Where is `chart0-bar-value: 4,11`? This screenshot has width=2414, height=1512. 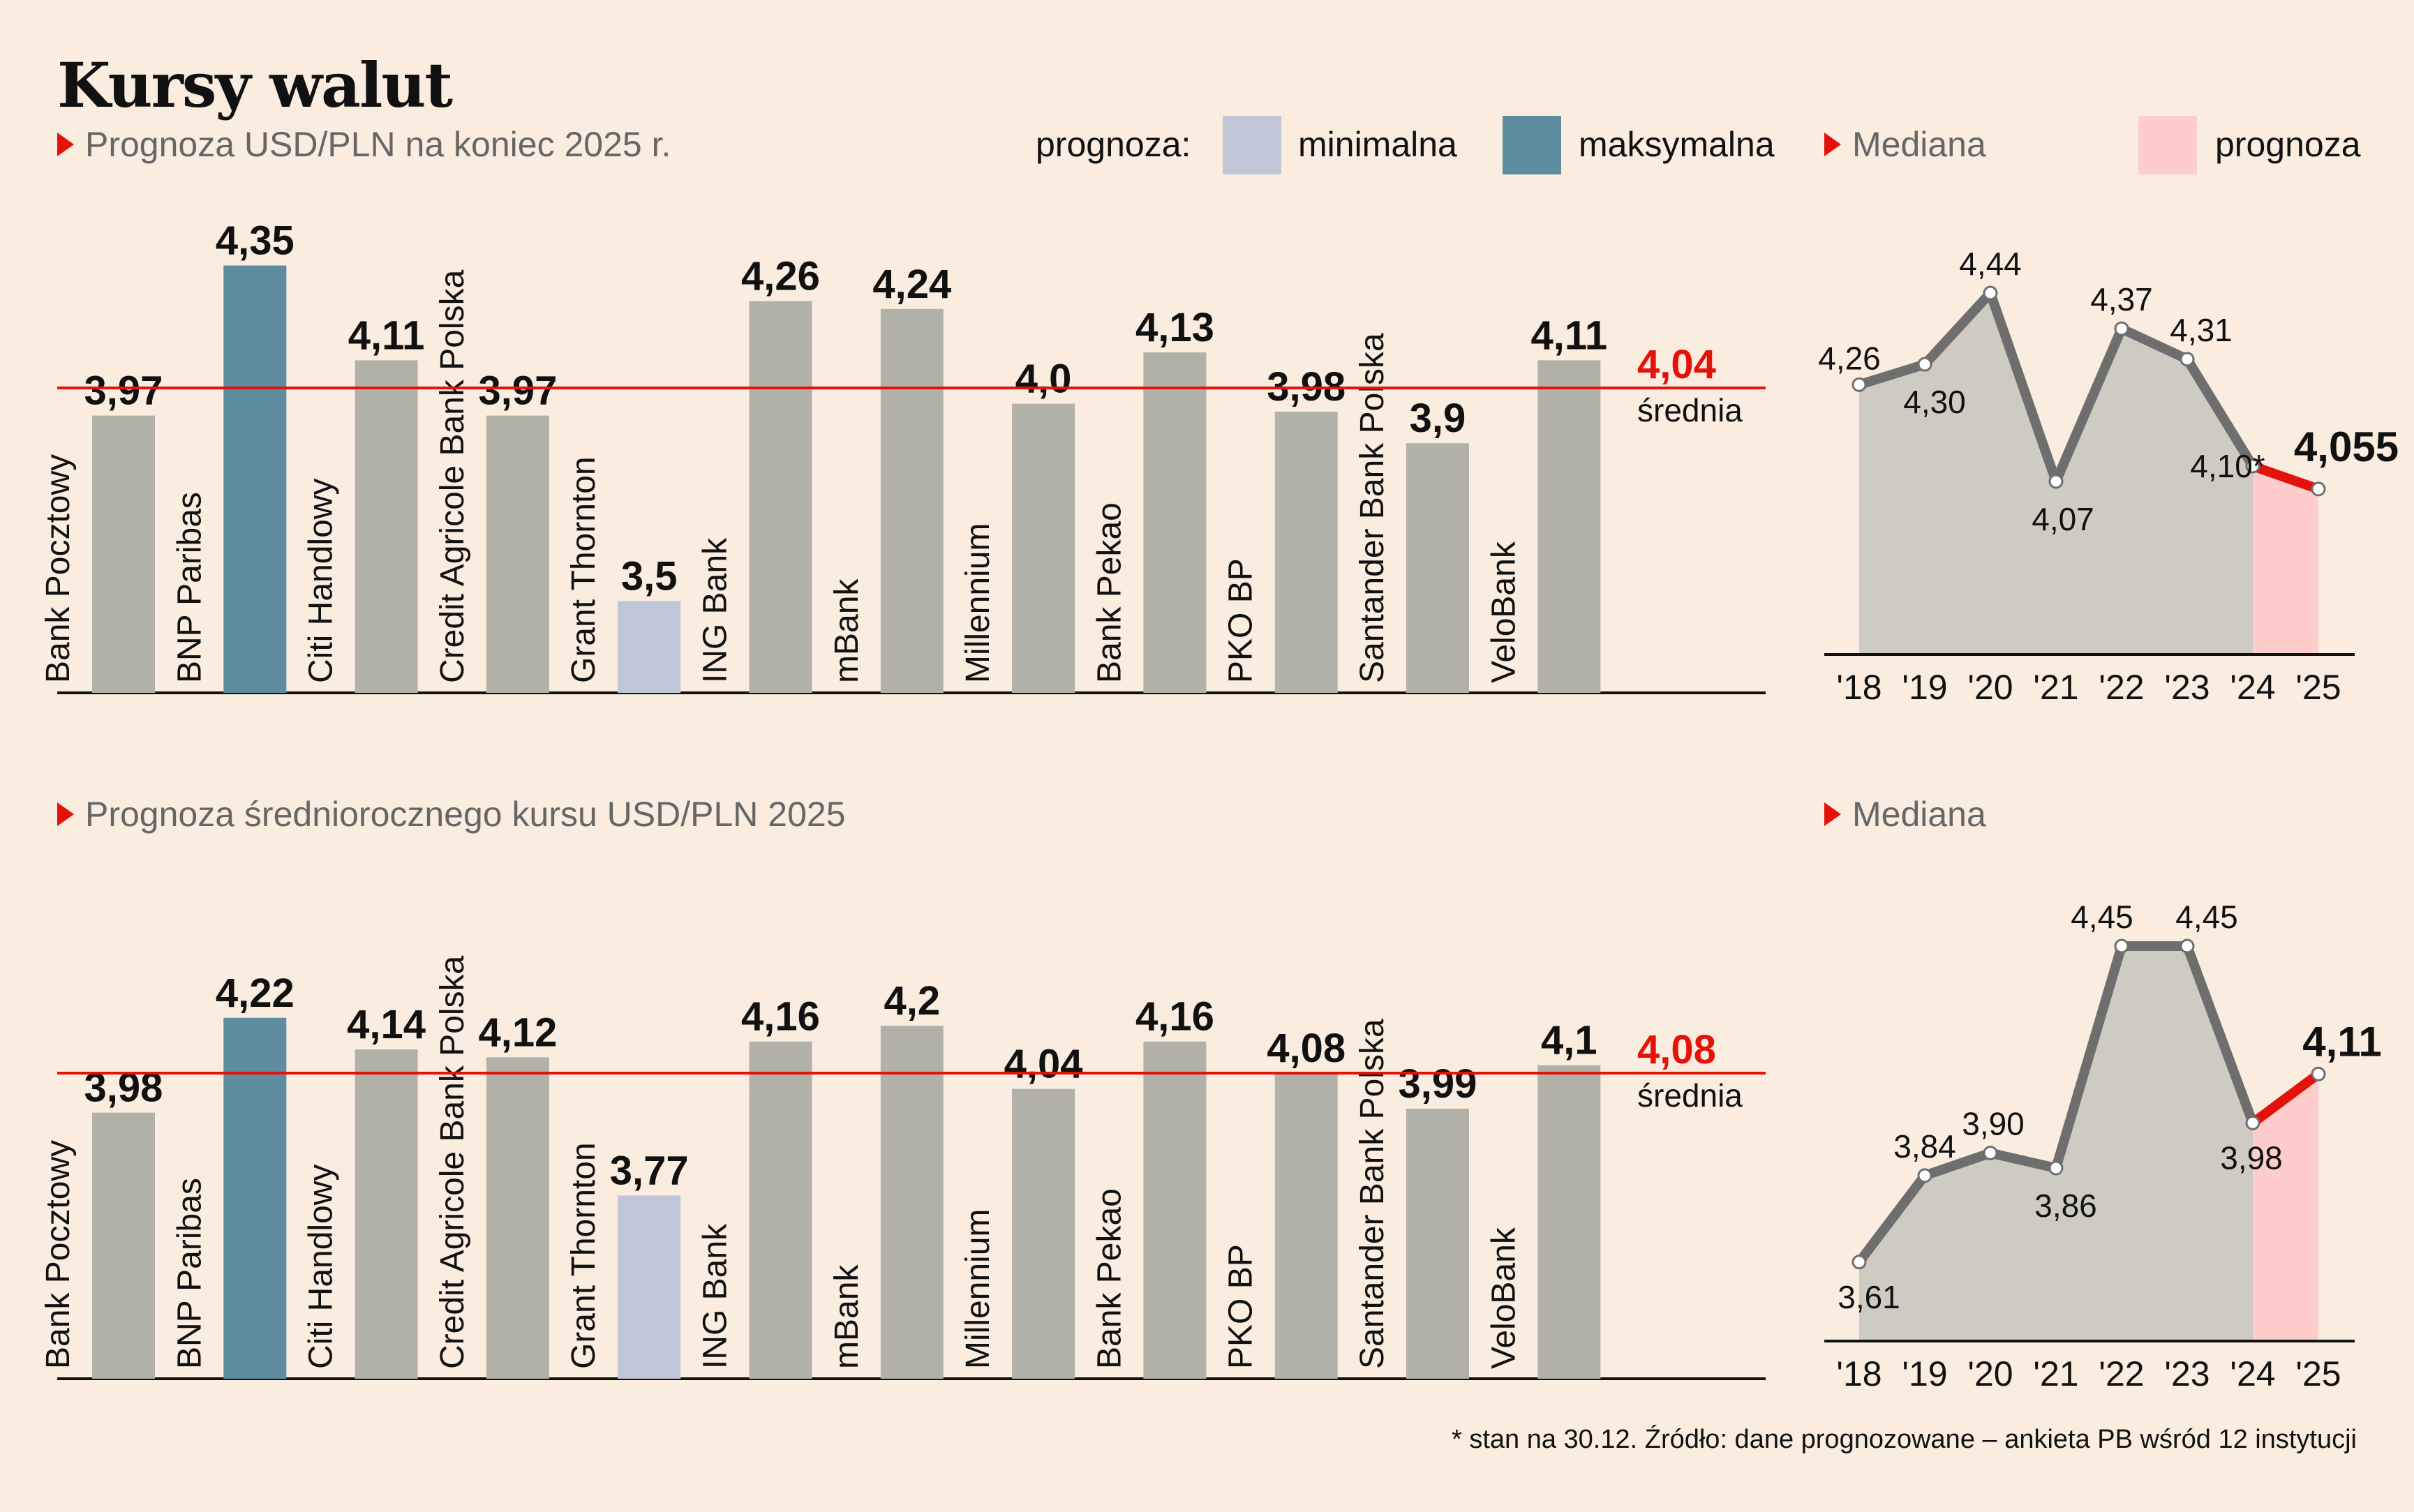 chart0-bar-value: 4,11 is located at coordinates (387, 335).